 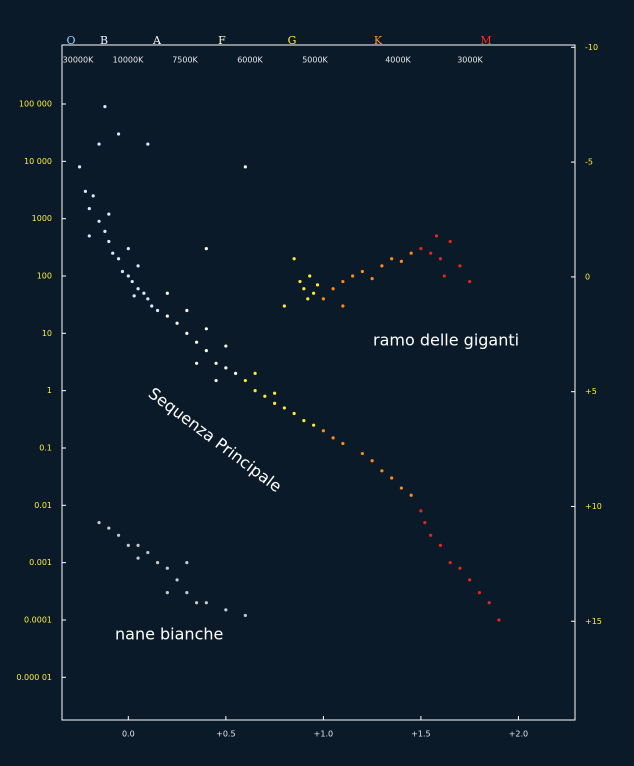 I want to click on y2-tick-label: +5, so click(x=591, y=391).